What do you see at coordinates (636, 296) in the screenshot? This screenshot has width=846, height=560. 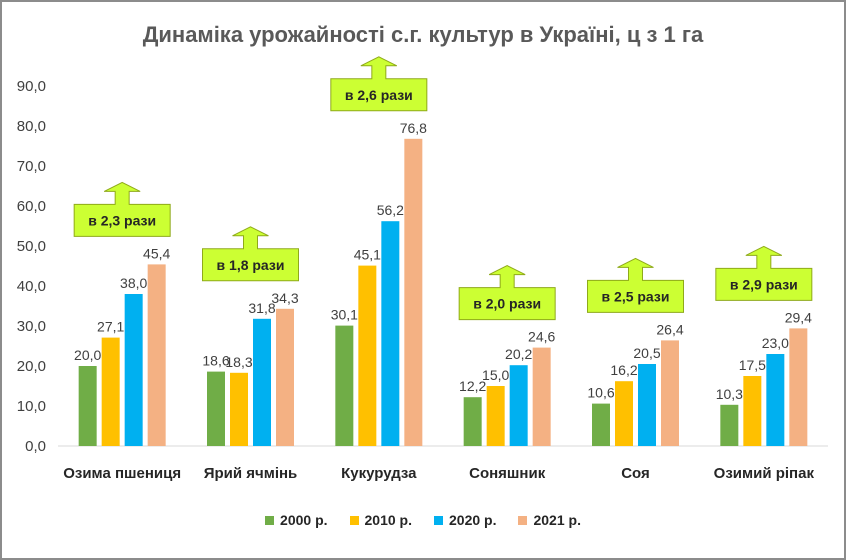 I see `growth-callout-label: в 2,5 рази` at bounding box center [636, 296].